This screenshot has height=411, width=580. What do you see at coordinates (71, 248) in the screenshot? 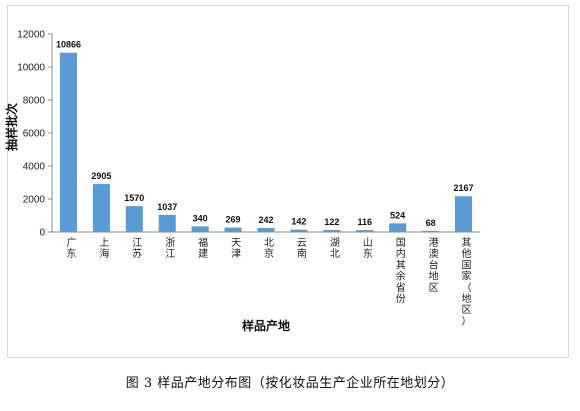
I see `category-label: 广东` at bounding box center [71, 248].